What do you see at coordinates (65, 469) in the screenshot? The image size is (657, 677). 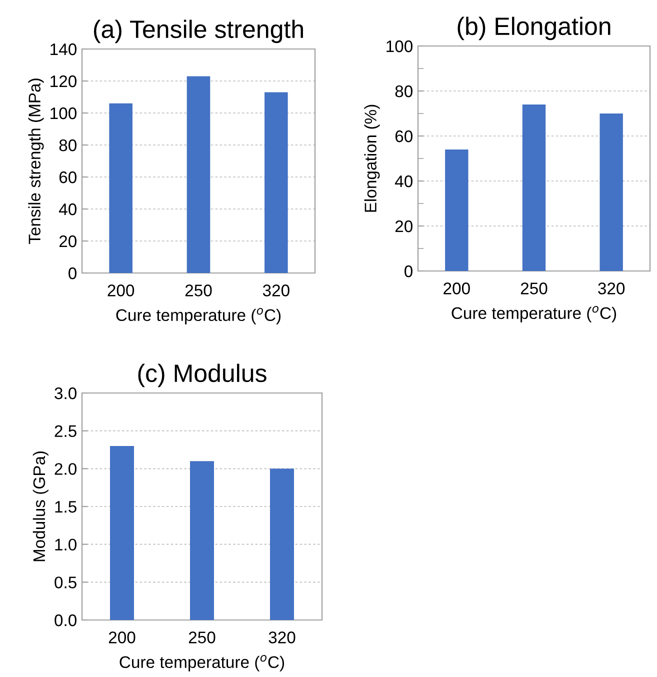 I see `y-tick-label: 2.0` at bounding box center [65, 469].